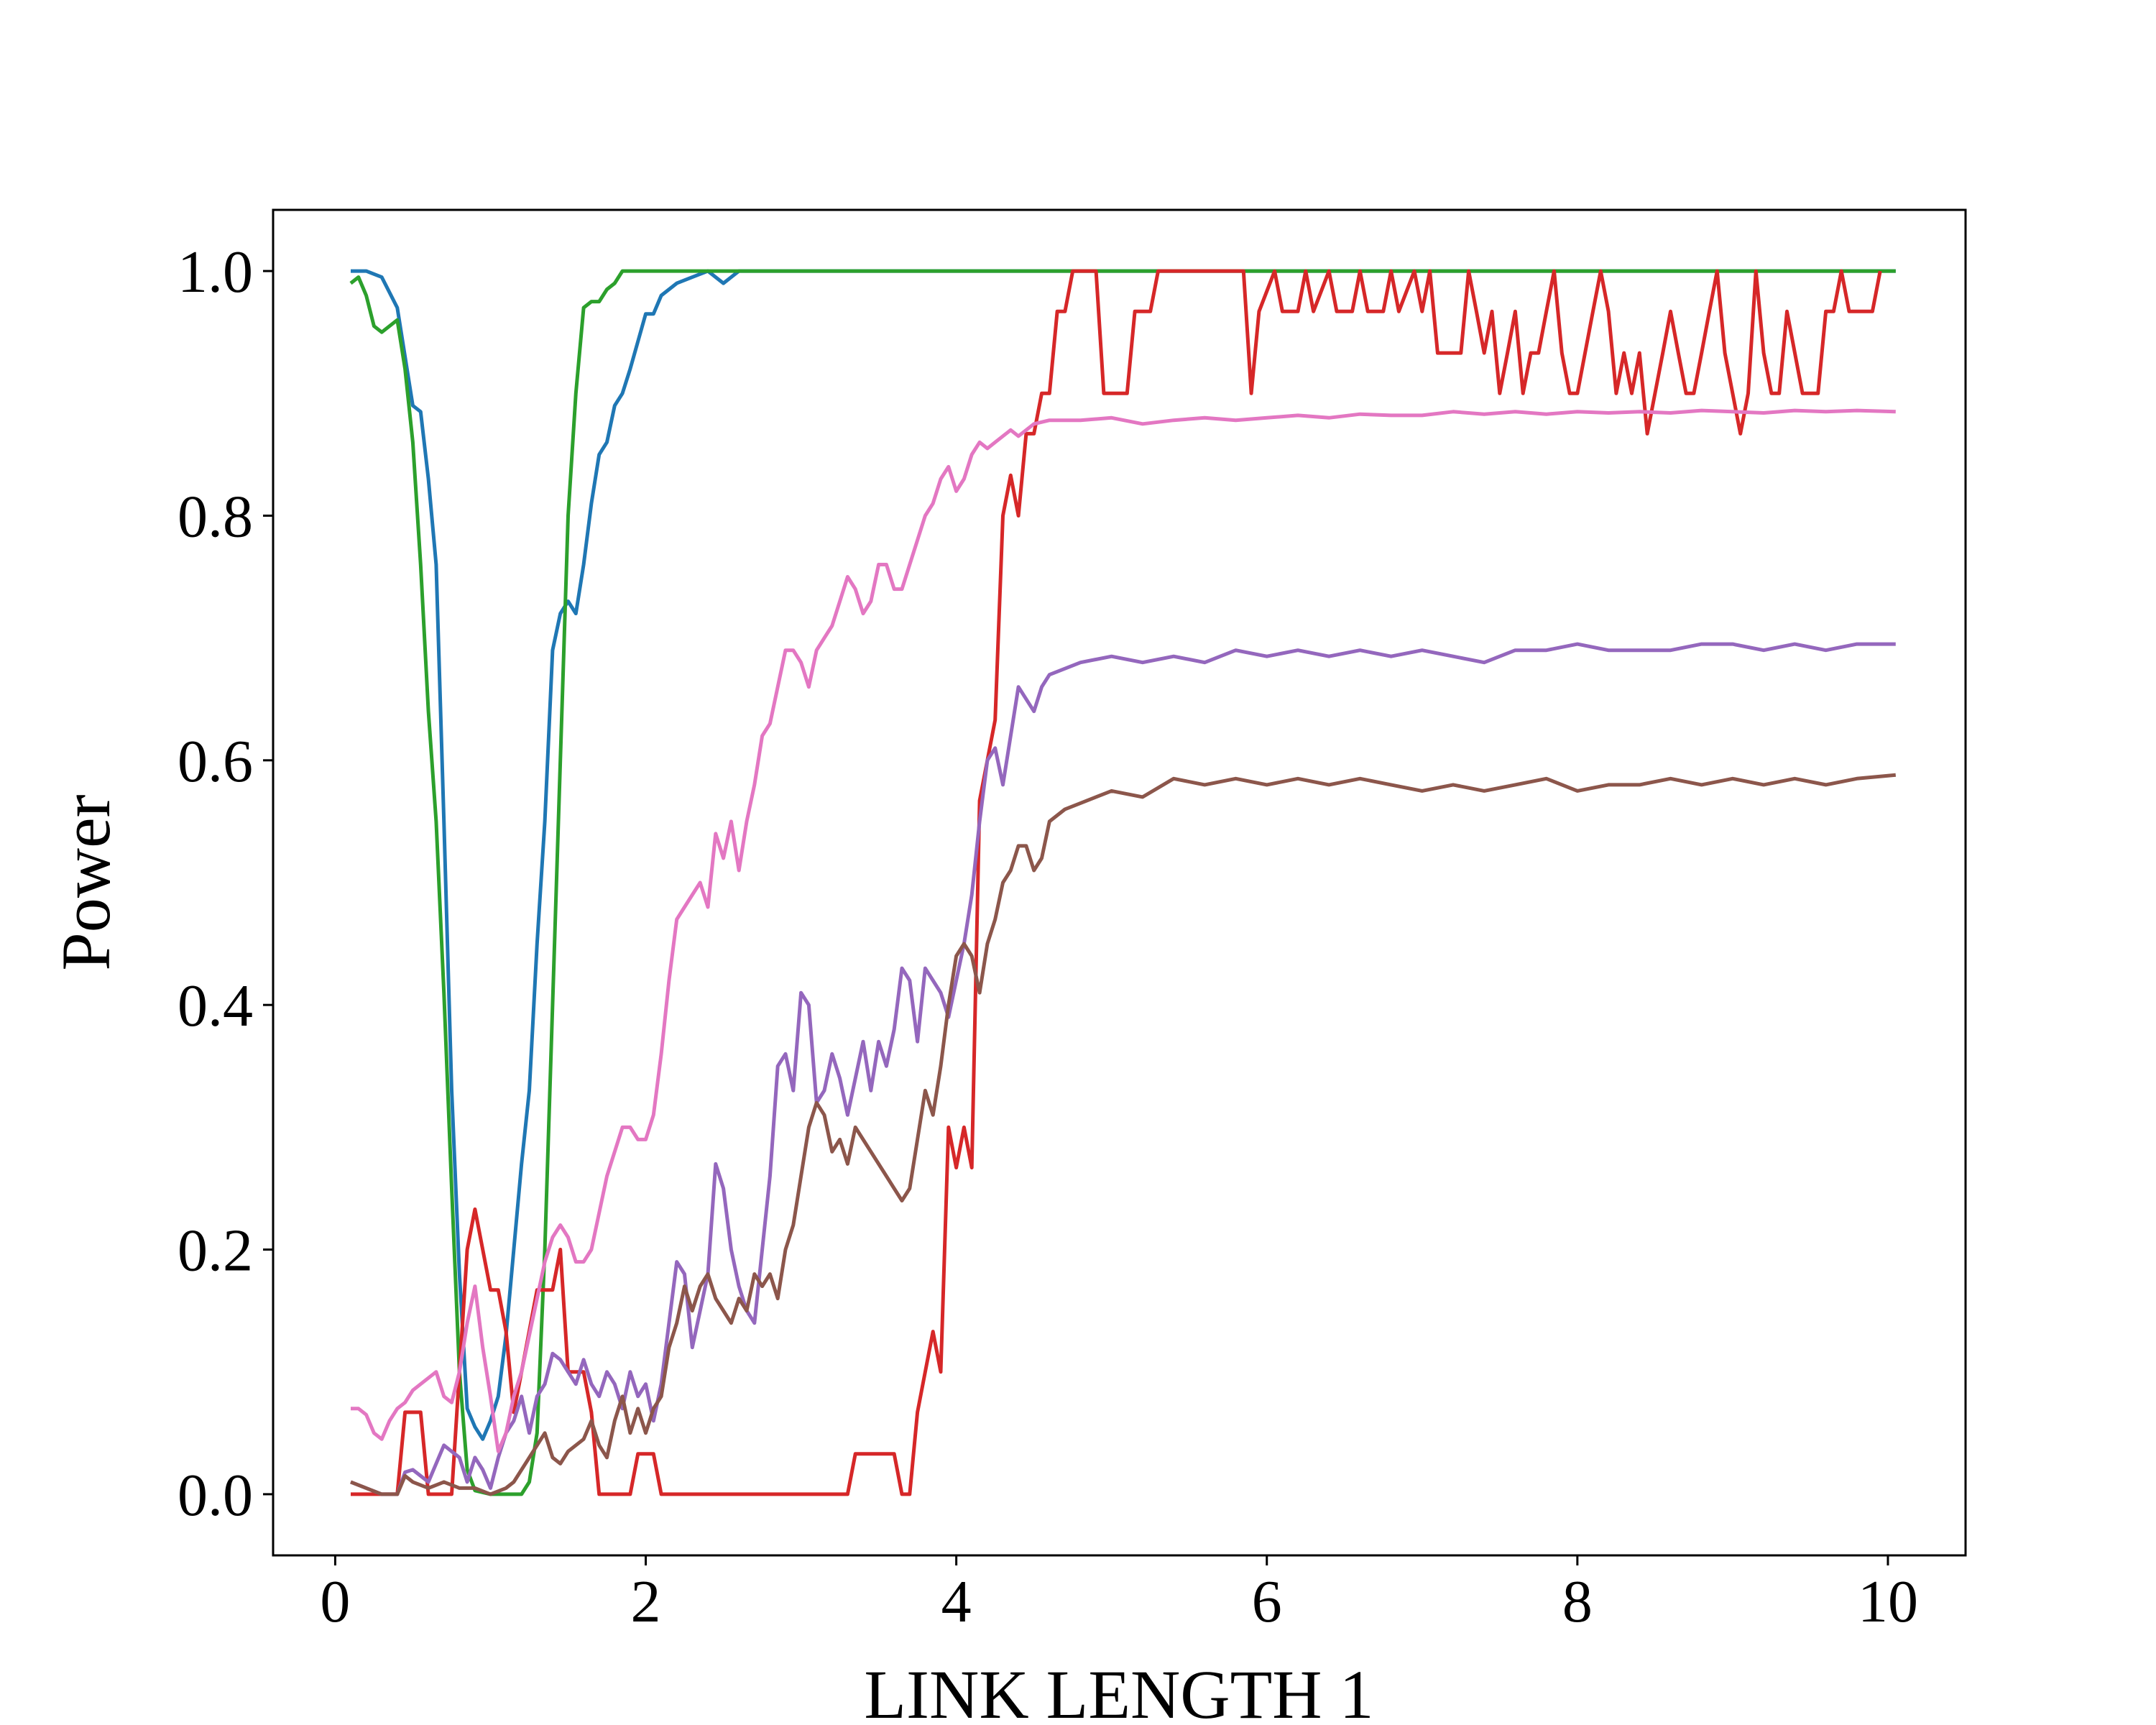 Image resolution: width=2156 pixels, height=1725 pixels. Describe the element at coordinates (1888, 1601) in the screenshot. I see `x-tick-label: 10` at that location.